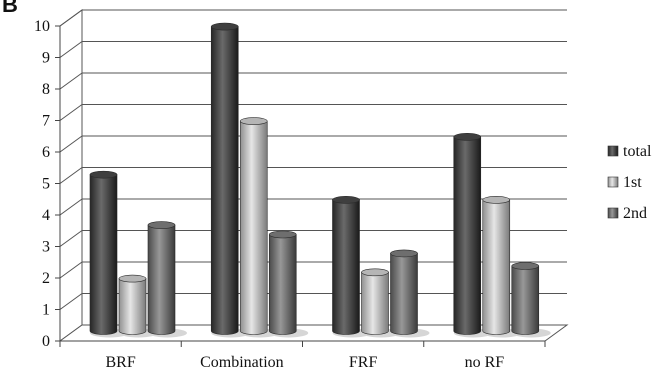  Describe the element at coordinates (224, 180) in the screenshot. I see `bar-combination-total` at that location.